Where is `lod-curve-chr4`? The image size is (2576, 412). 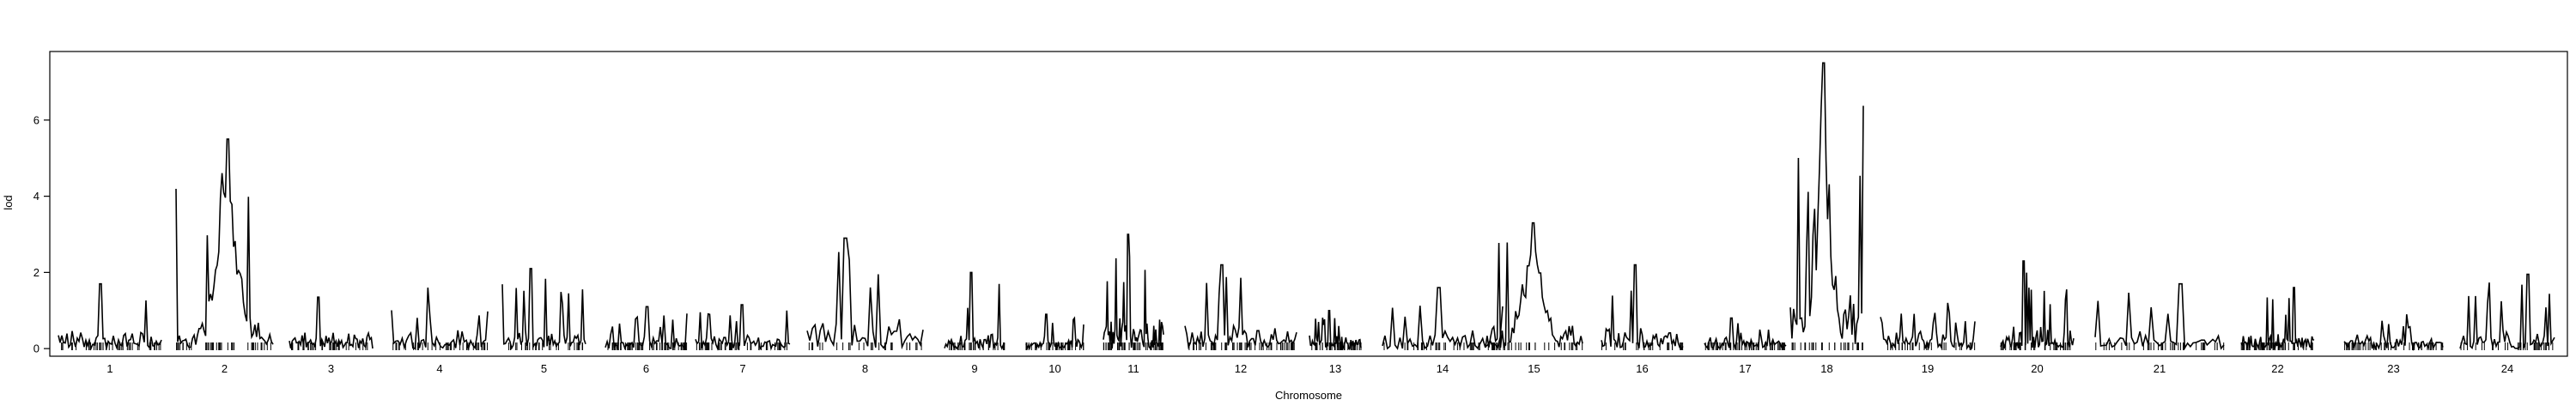 lod-curve-chr4 is located at coordinates (440, 319).